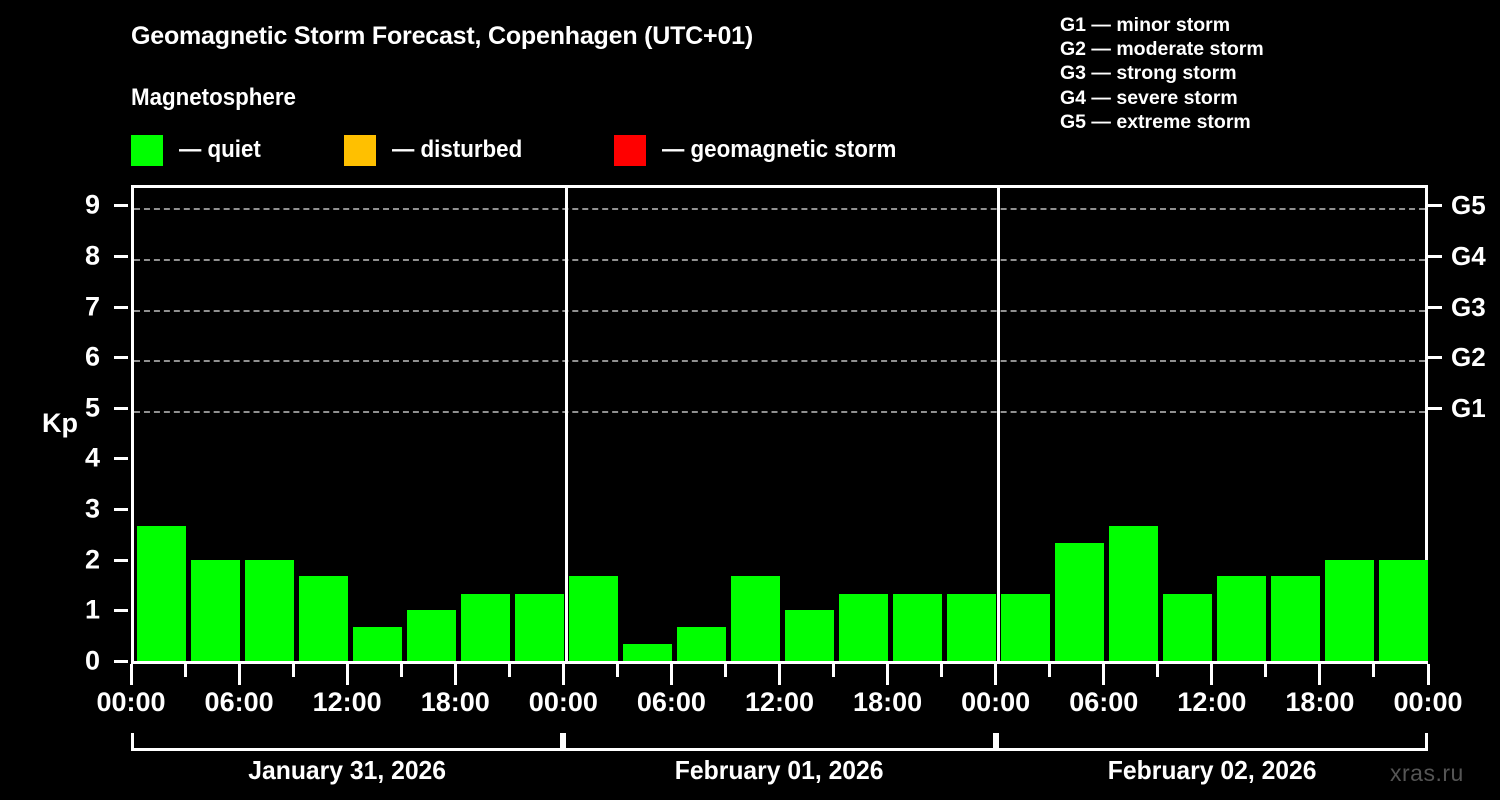 This screenshot has height=800, width=1500. What do you see at coordinates (457, 149) in the screenshot?
I see `legend-label: — disturbed` at bounding box center [457, 149].